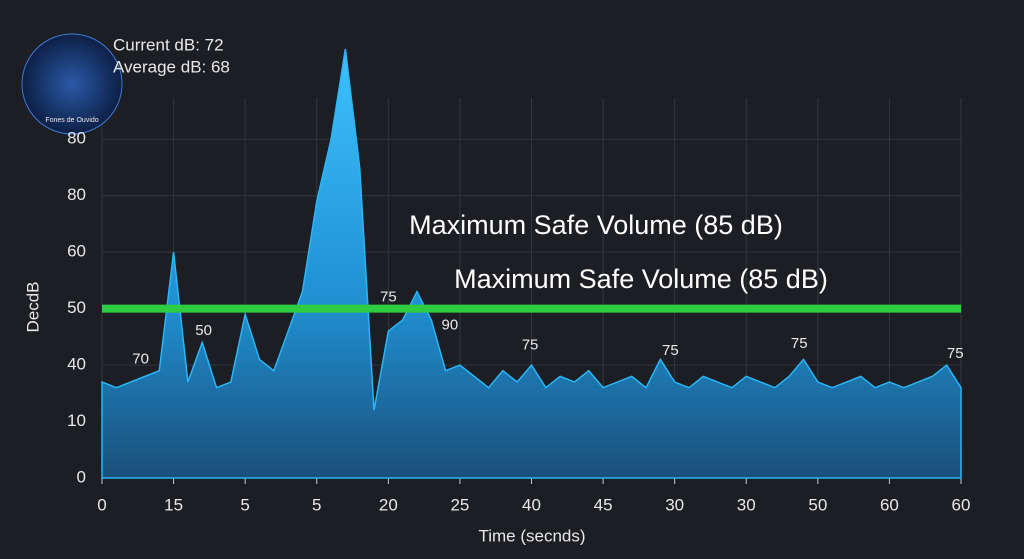 Image resolution: width=1024 pixels, height=559 pixels. I want to click on y-tick-label: 40, so click(76, 364).